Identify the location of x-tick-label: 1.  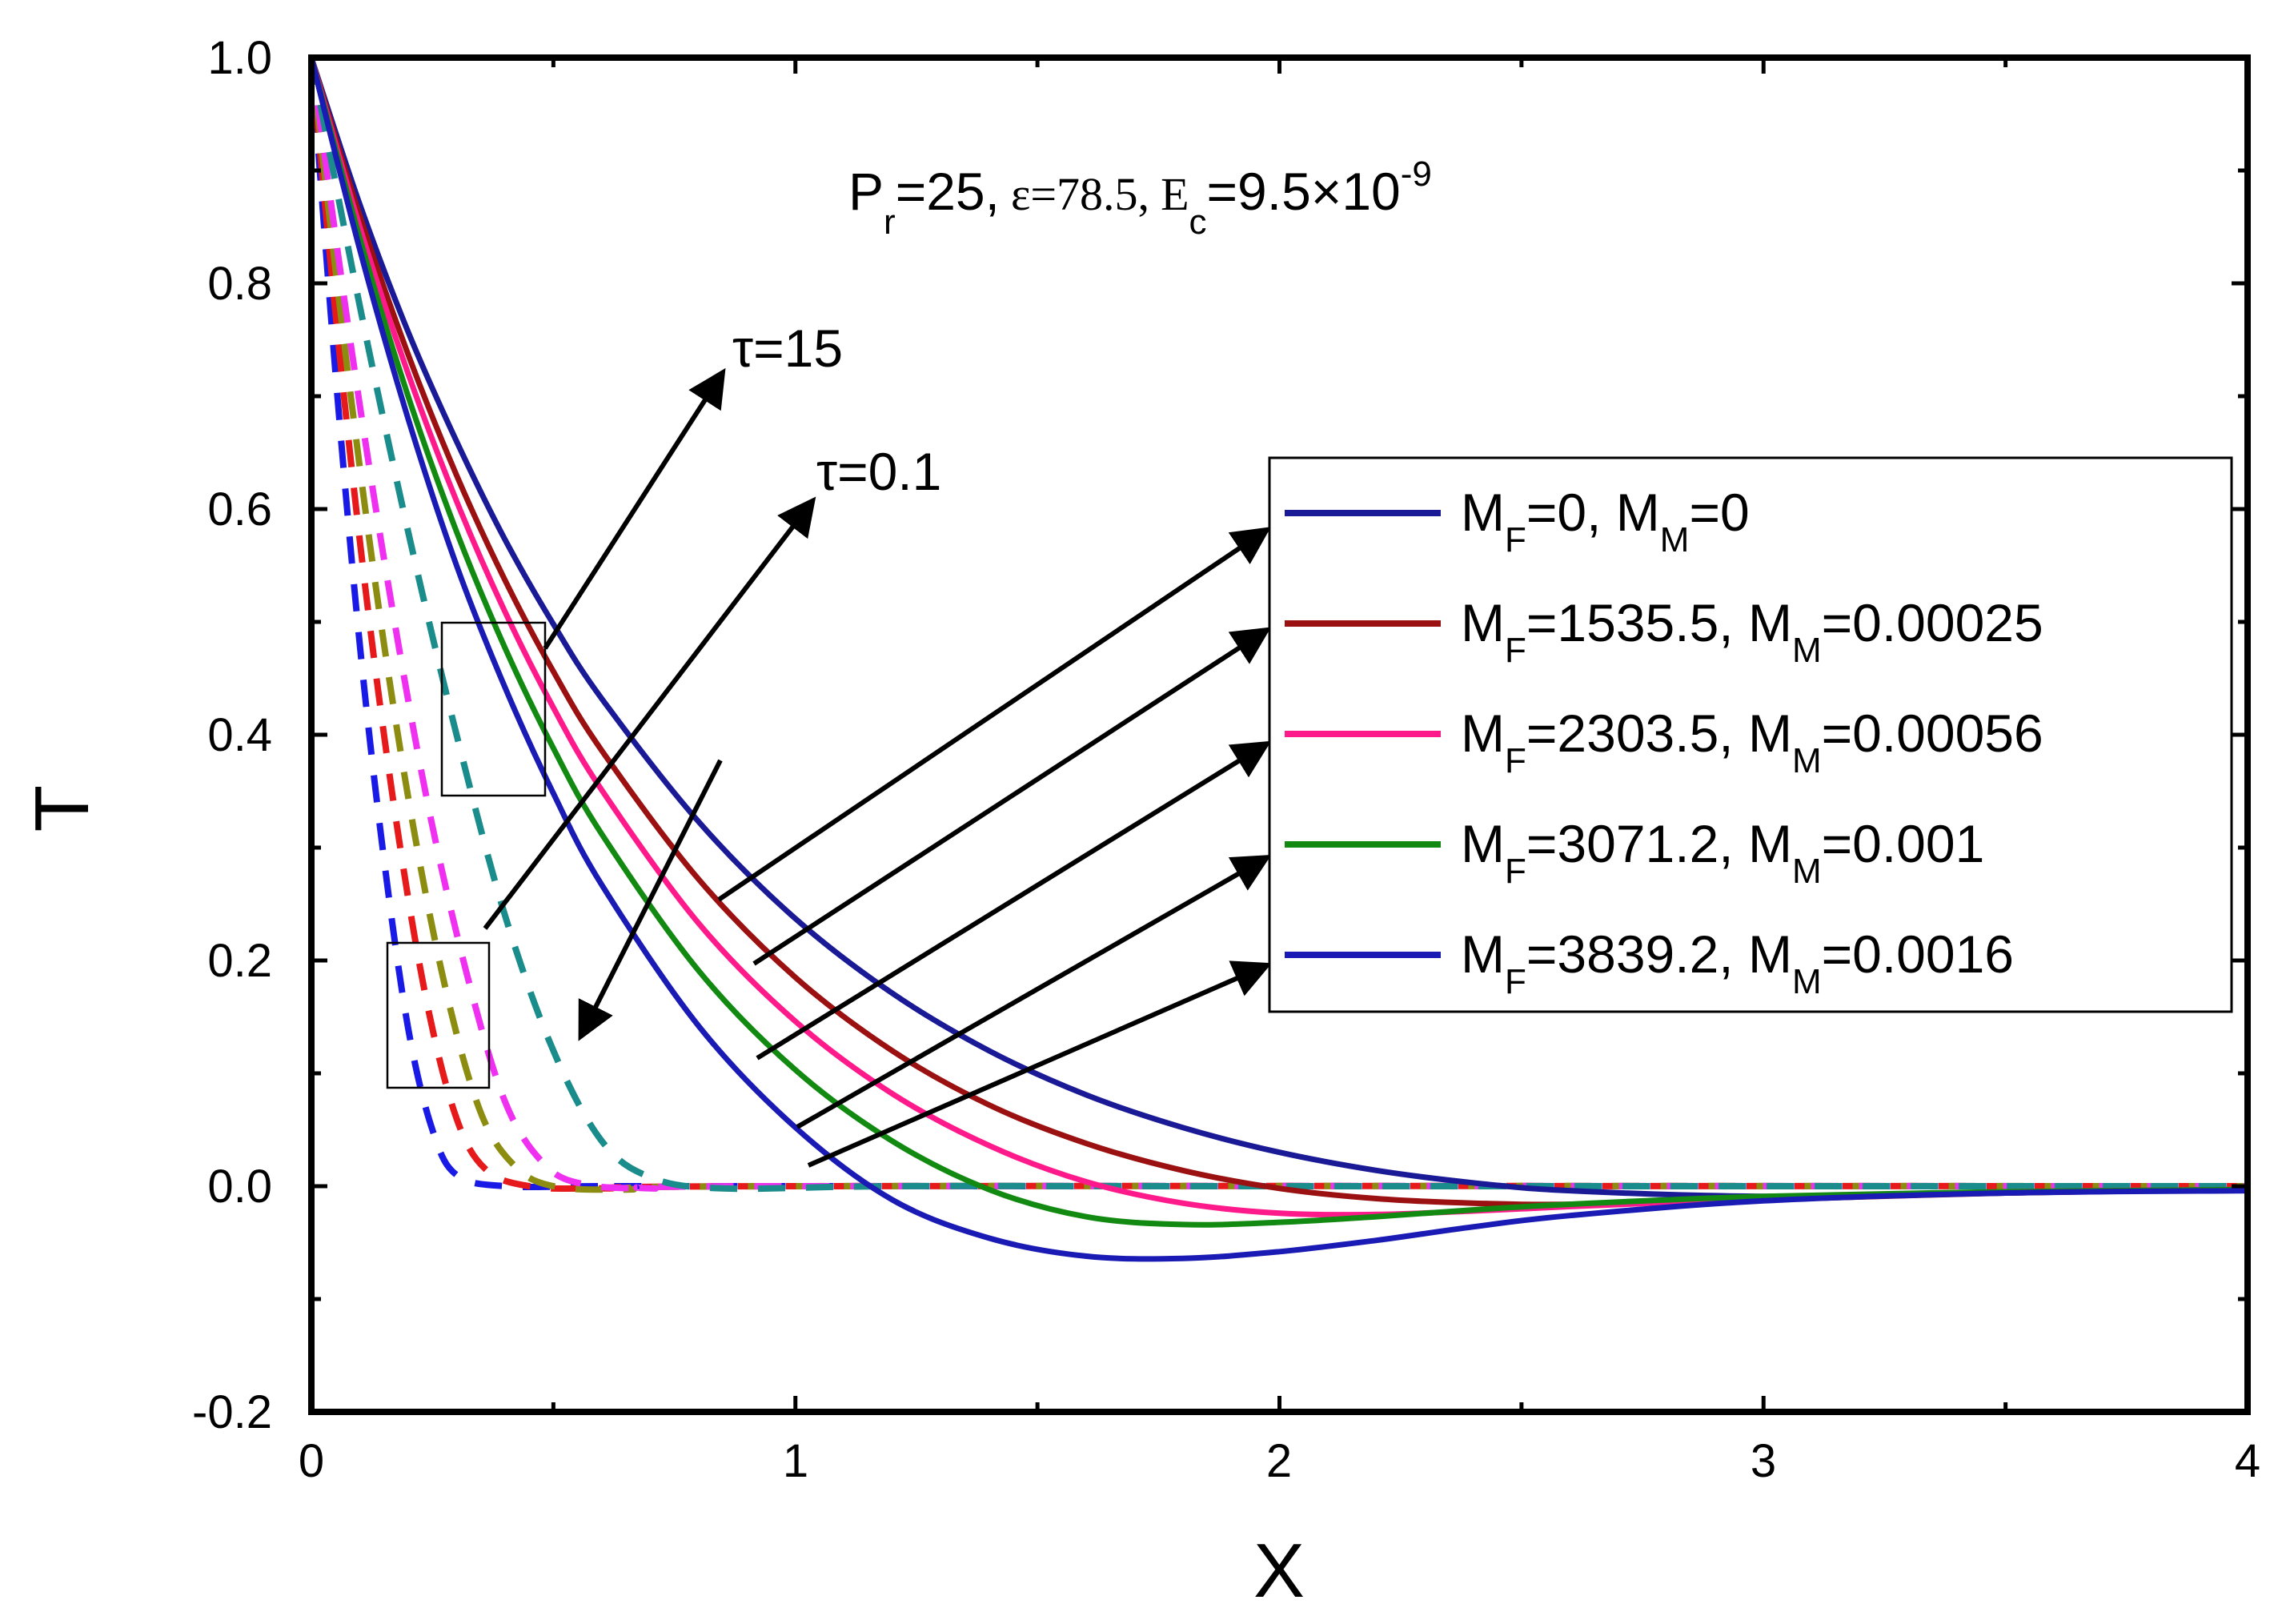
(795, 1461).